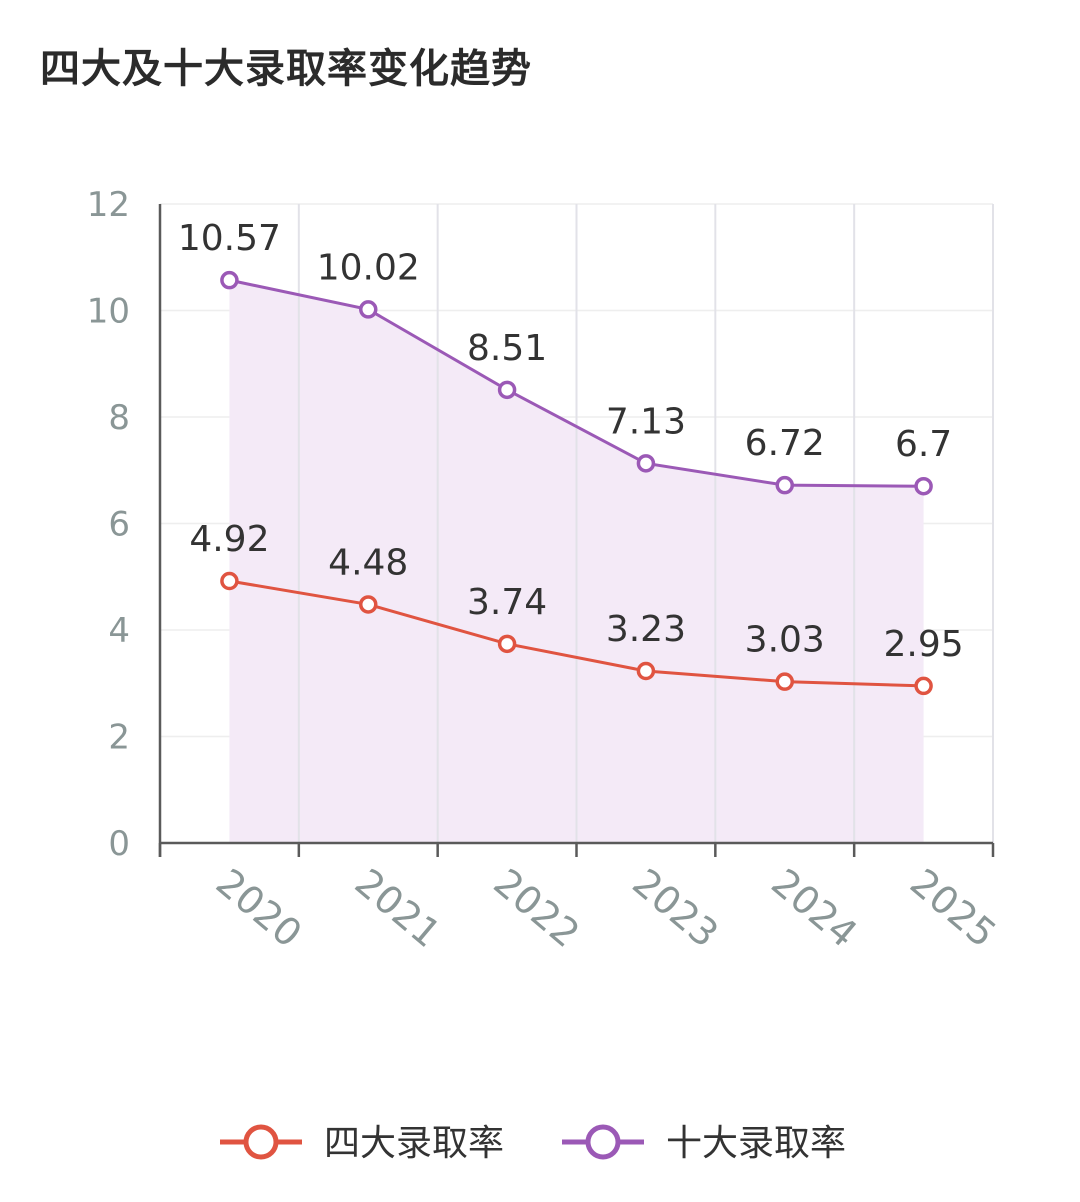  What do you see at coordinates (368, 562) in the screenshot?
I see `data-label: 4.48` at bounding box center [368, 562].